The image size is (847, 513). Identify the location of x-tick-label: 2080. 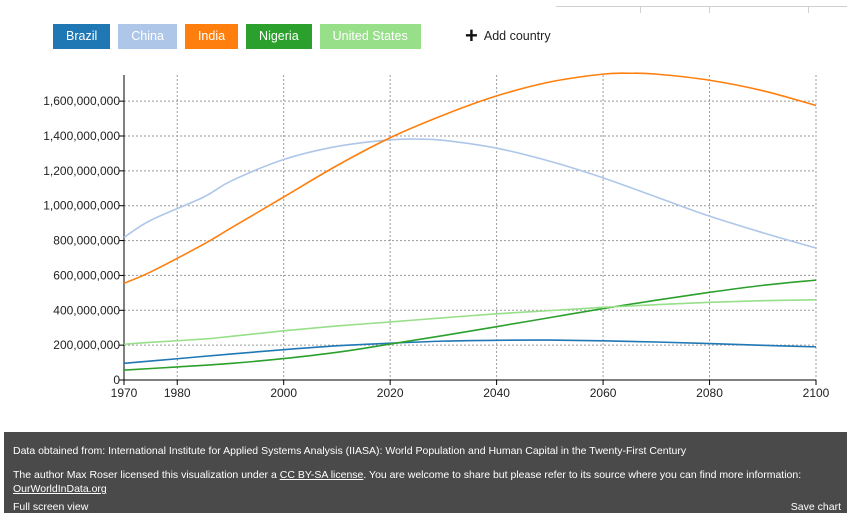
(709, 393).